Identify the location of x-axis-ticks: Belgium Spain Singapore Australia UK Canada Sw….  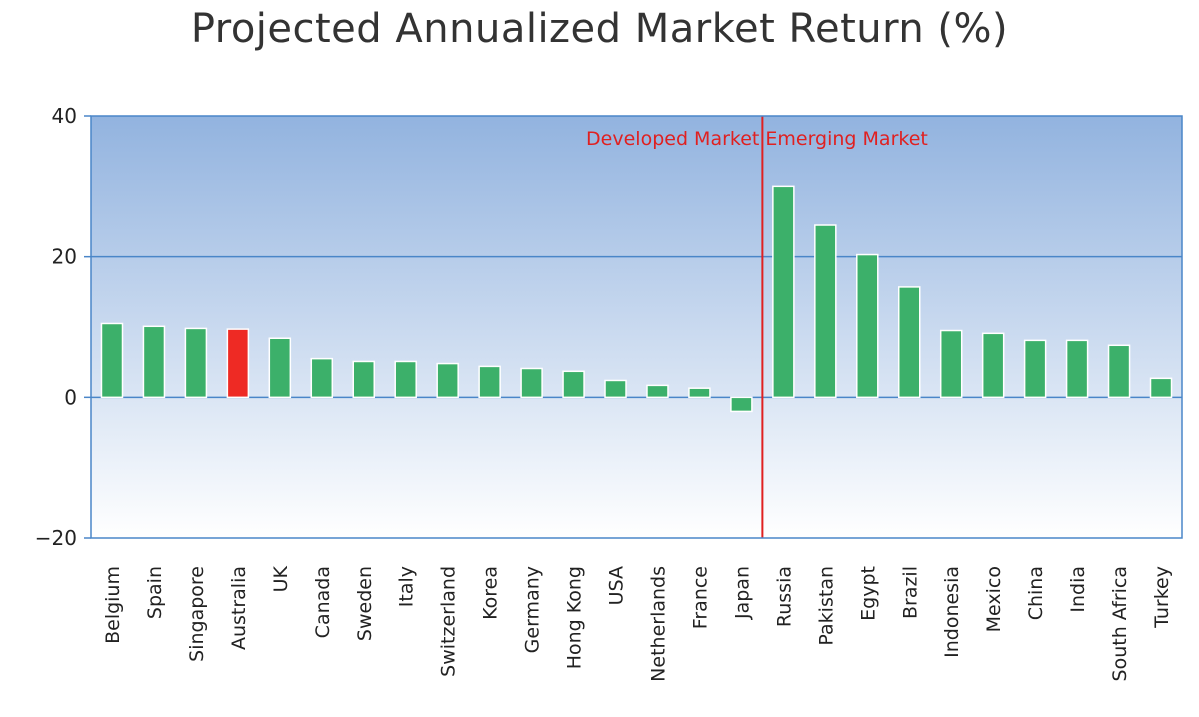
(637, 623).